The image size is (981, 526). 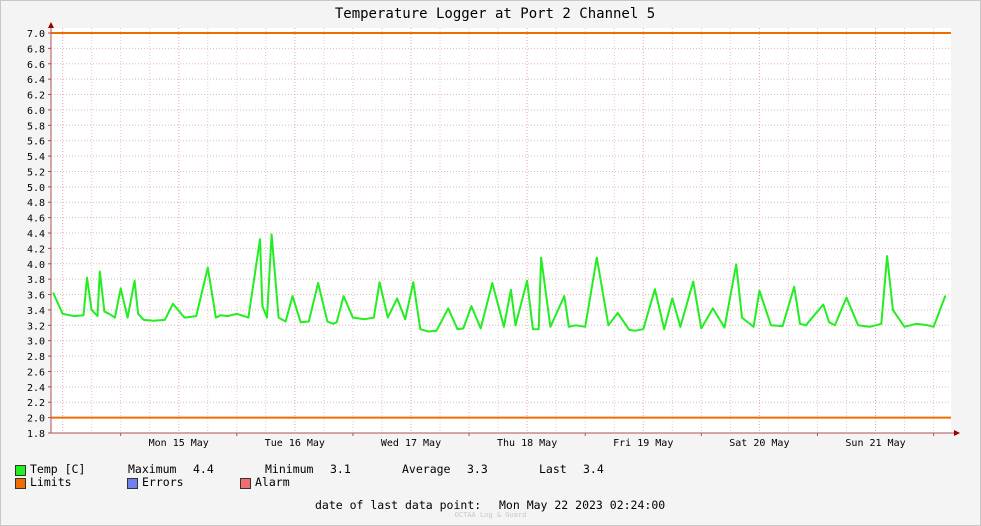 What do you see at coordinates (495, 14) in the screenshot?
I see `chart-title: Temperature Logger at Port 2 Channel 5` at bounding box center [495, 14].